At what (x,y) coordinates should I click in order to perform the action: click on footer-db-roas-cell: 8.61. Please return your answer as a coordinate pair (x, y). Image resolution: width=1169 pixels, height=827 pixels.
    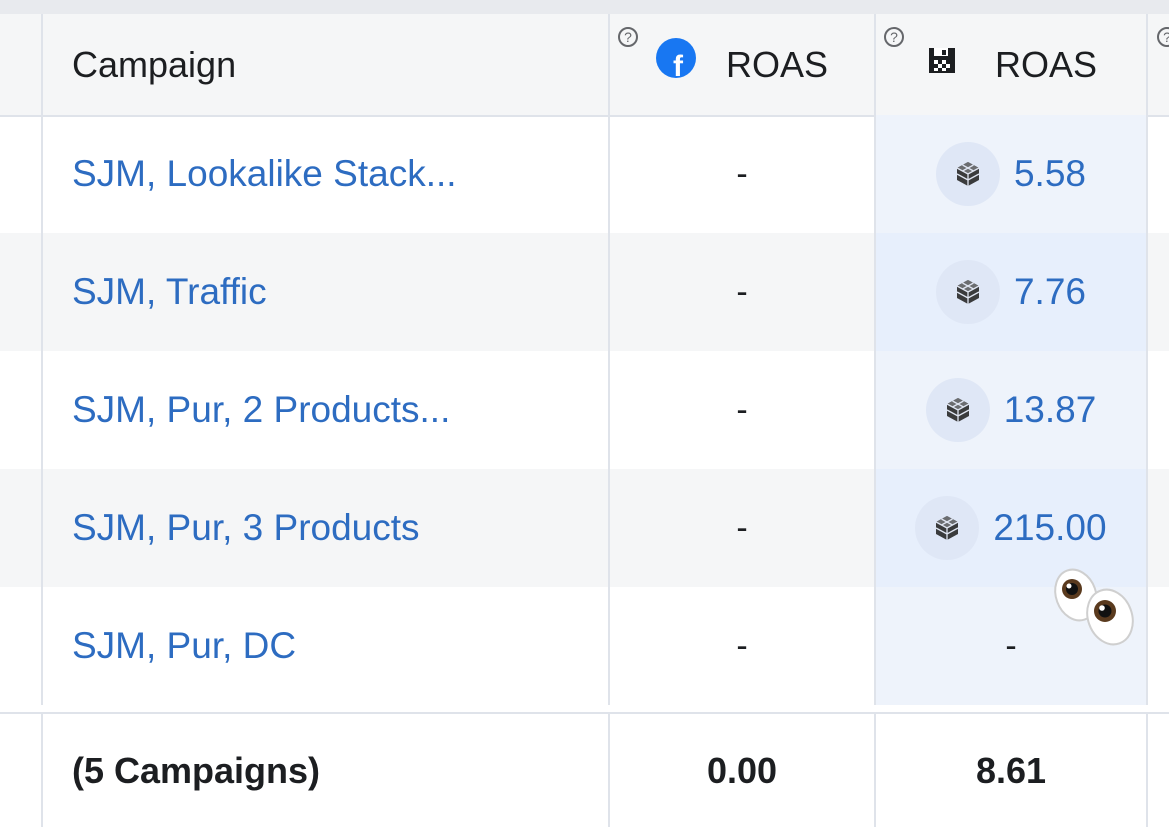
    Looking at the image, I should click on (1012, 770).